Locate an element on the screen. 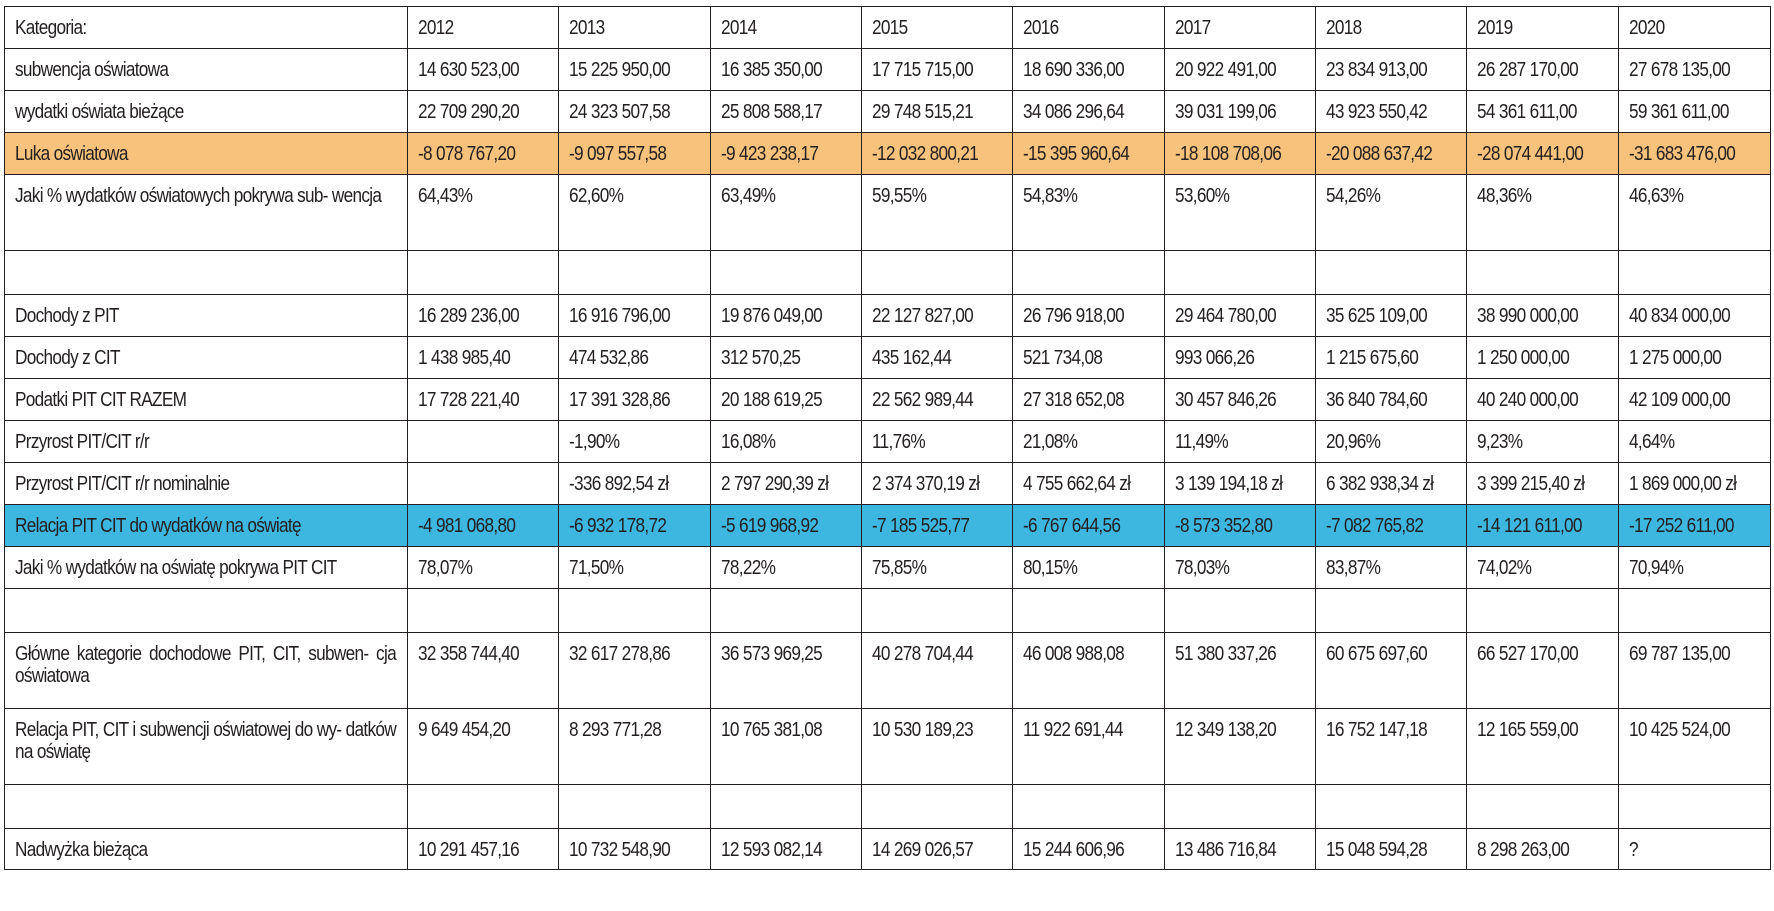  value-cell: 14 269 026,57 is located at coordinates (937, 849).